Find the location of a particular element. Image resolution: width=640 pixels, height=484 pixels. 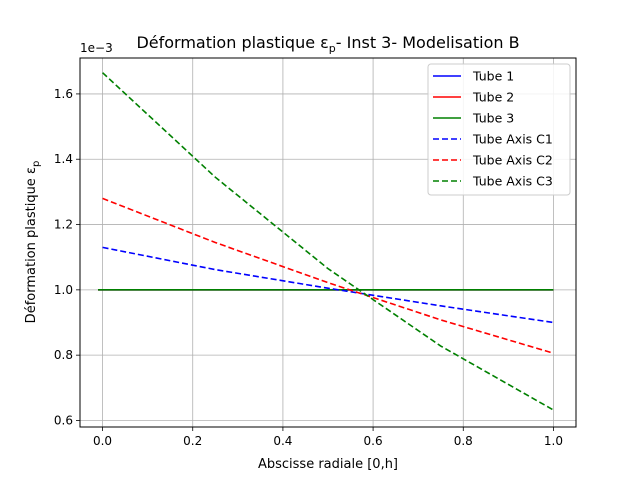

y-tick-label: 0.8 is located at coordinates (63, 355).